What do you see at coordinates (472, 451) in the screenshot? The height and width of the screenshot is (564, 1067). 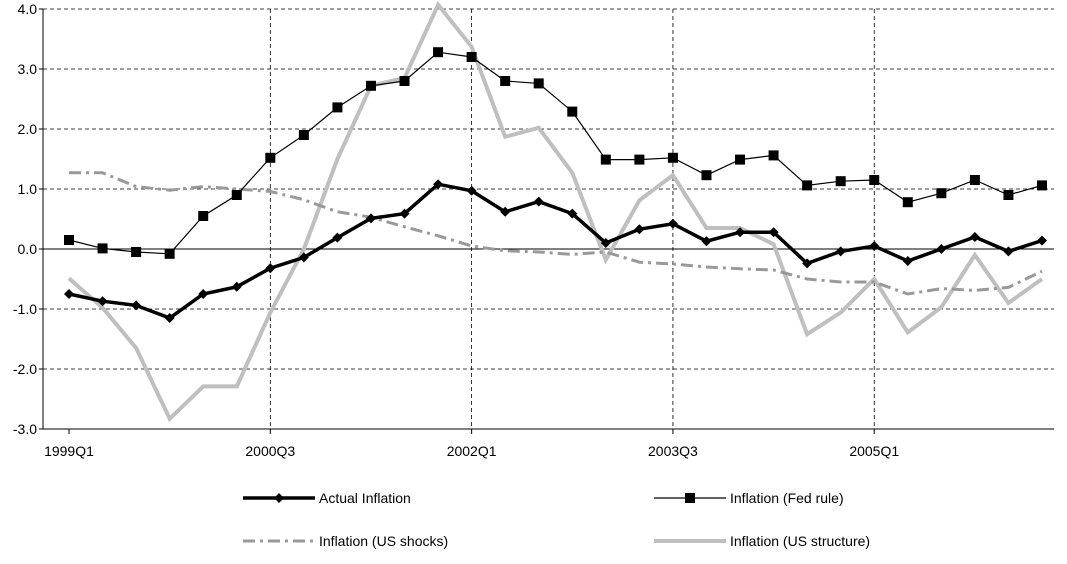 I see `x-tick-label: 2002Q1` at bounding box center [472, 451].